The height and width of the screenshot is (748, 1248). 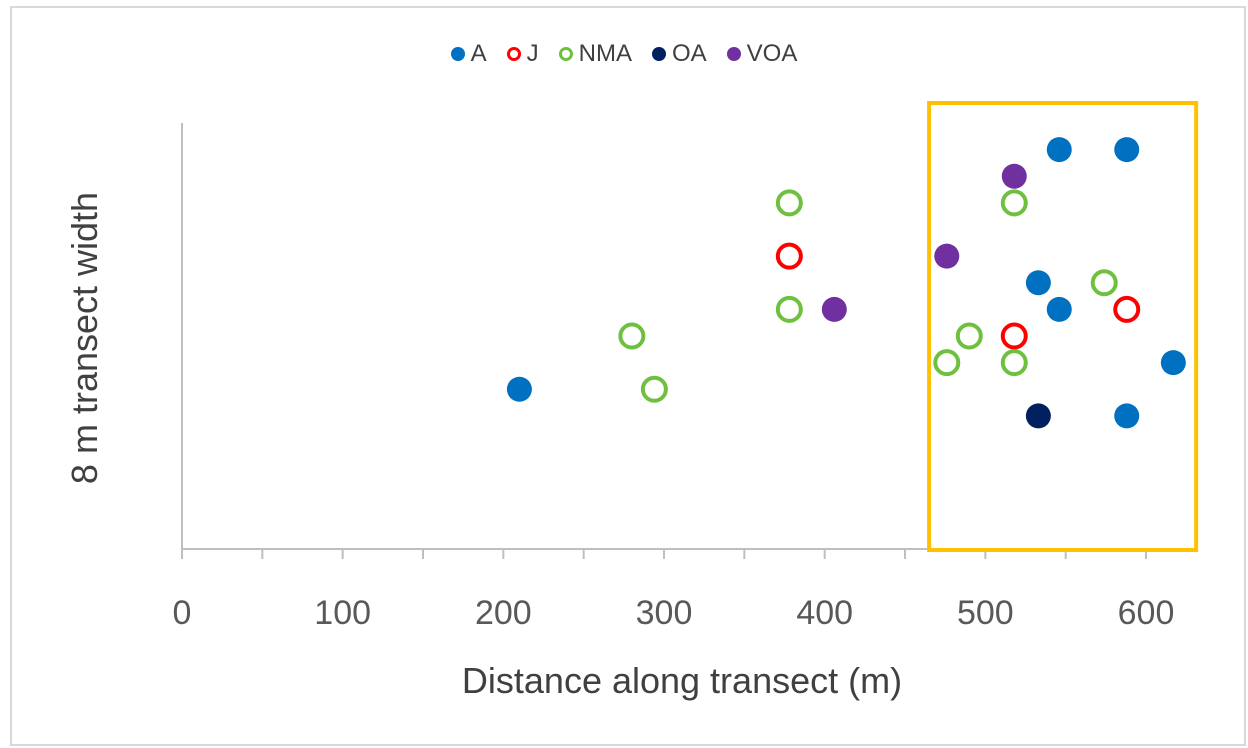 I want to click on legend-item-j: J, so click(x=522, y=54).